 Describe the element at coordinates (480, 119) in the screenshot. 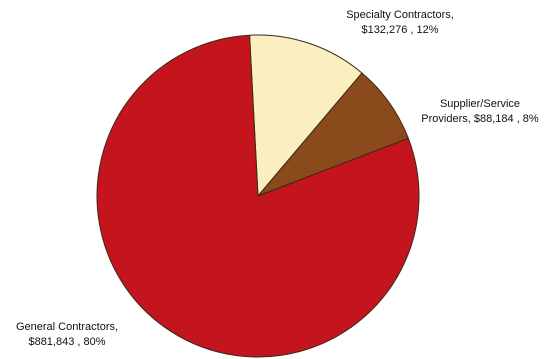

I see `slice-label-line: Providers, $88,184 , 8%` at that location.